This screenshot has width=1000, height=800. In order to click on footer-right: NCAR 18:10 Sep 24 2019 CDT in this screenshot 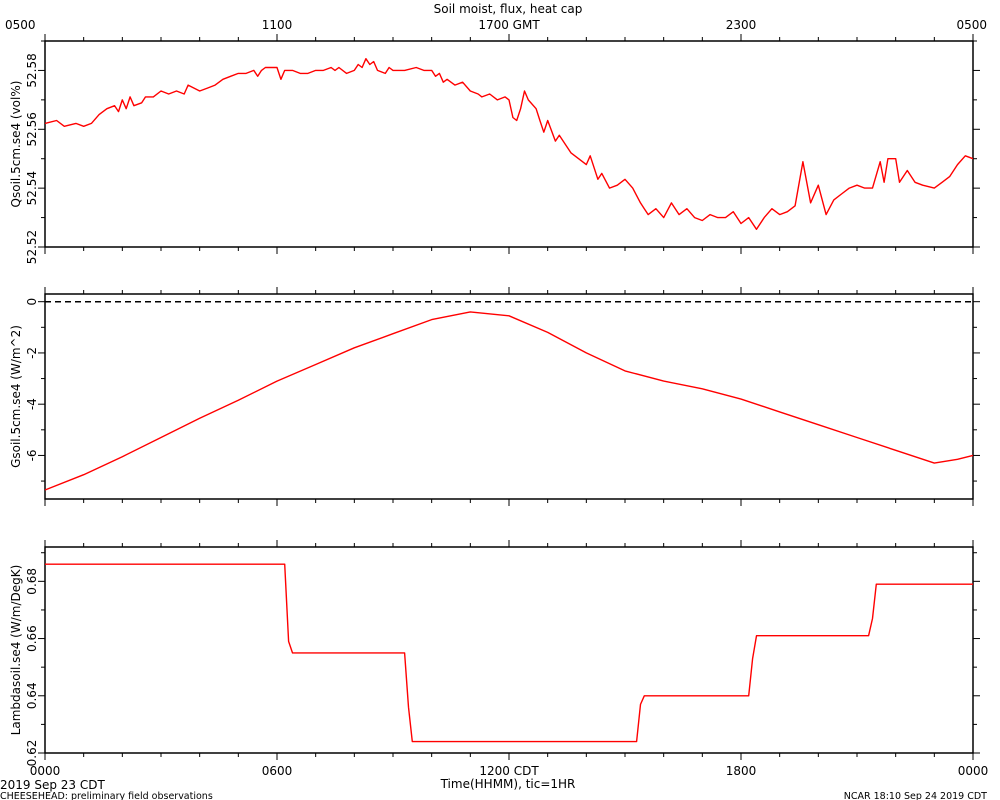, I will do `click(915, 795)`.